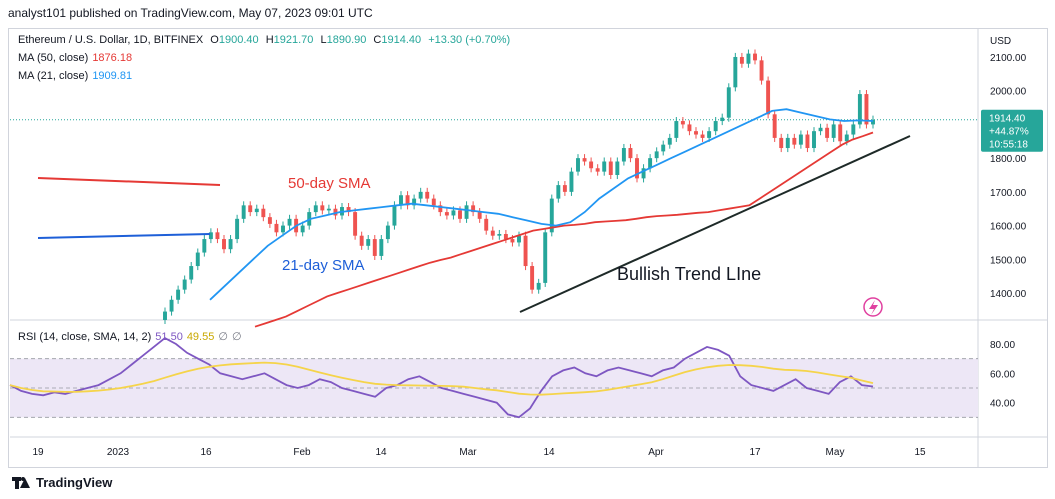 The width and height of the screenshot is (1055, 499). I want to click on price-tick-label: 1600.00, so click(1008, 227).